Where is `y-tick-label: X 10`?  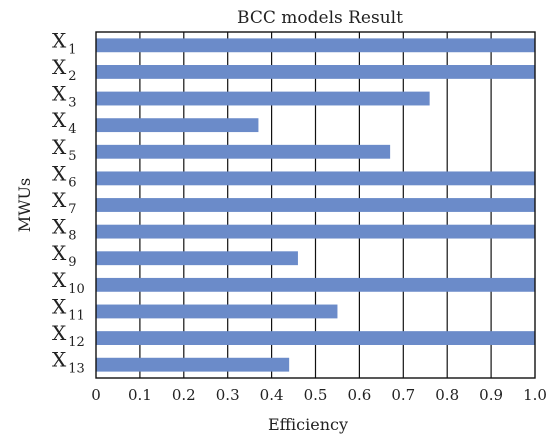 y-tick-label: X 10 is located at coordinates (68, 282).